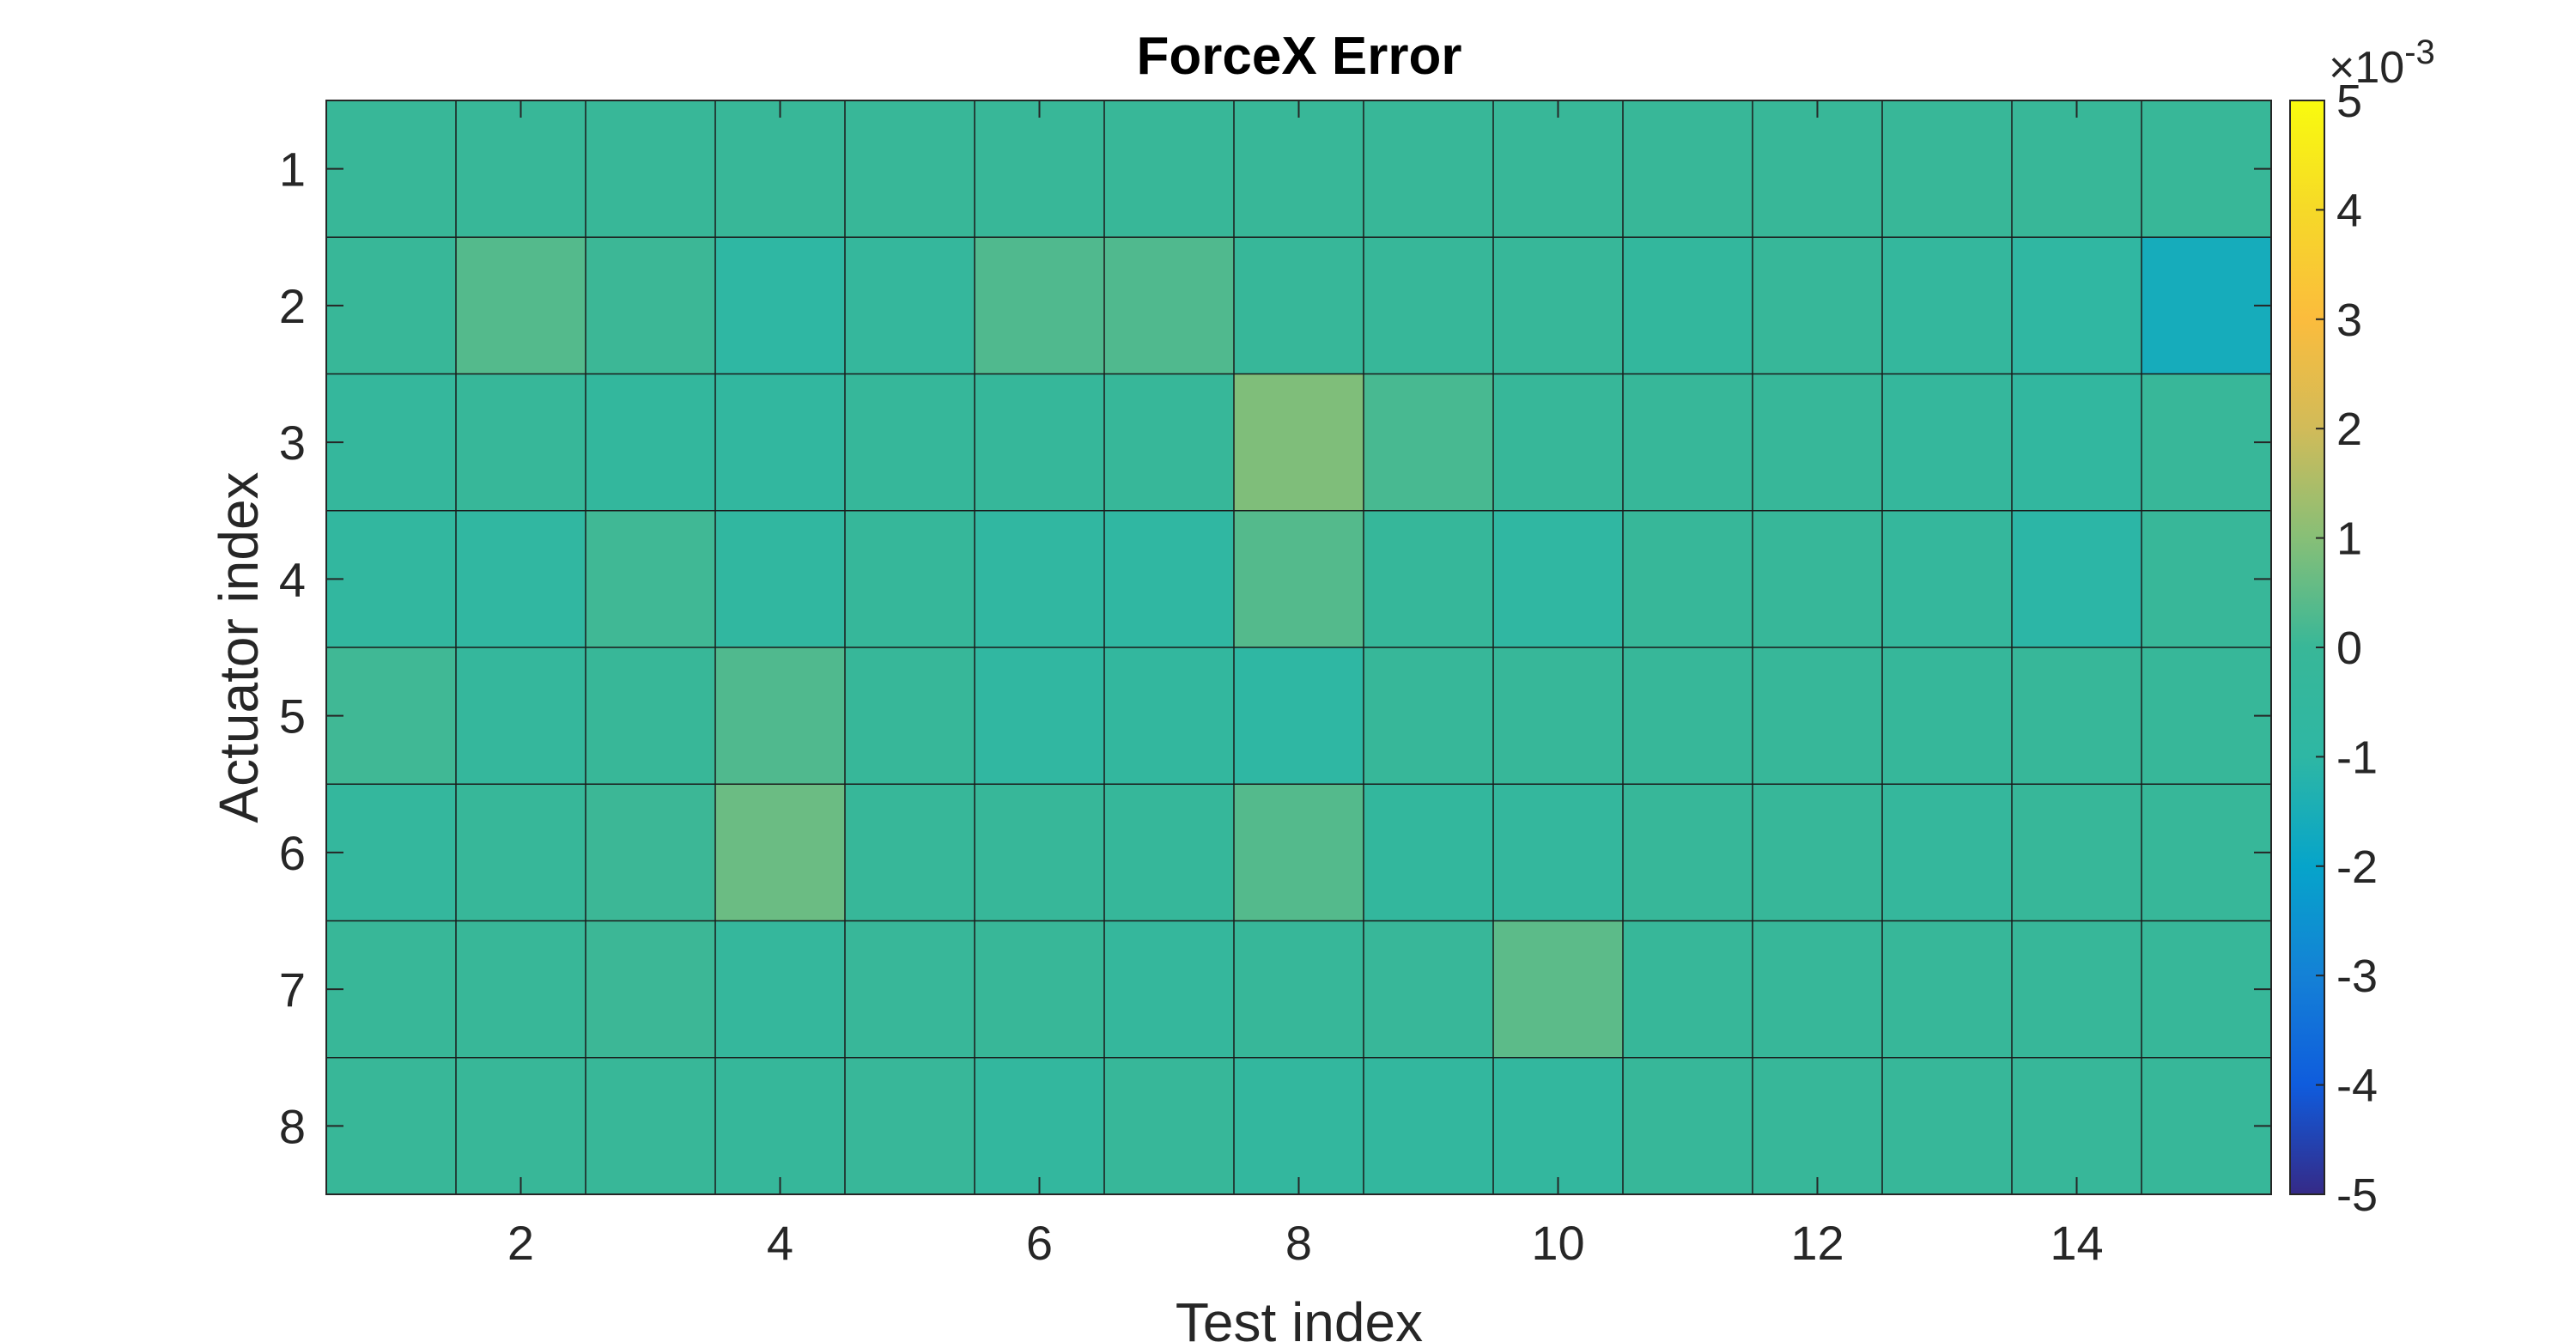  I want to click on colorbar-tick-label: 3, so click(2349, 320).